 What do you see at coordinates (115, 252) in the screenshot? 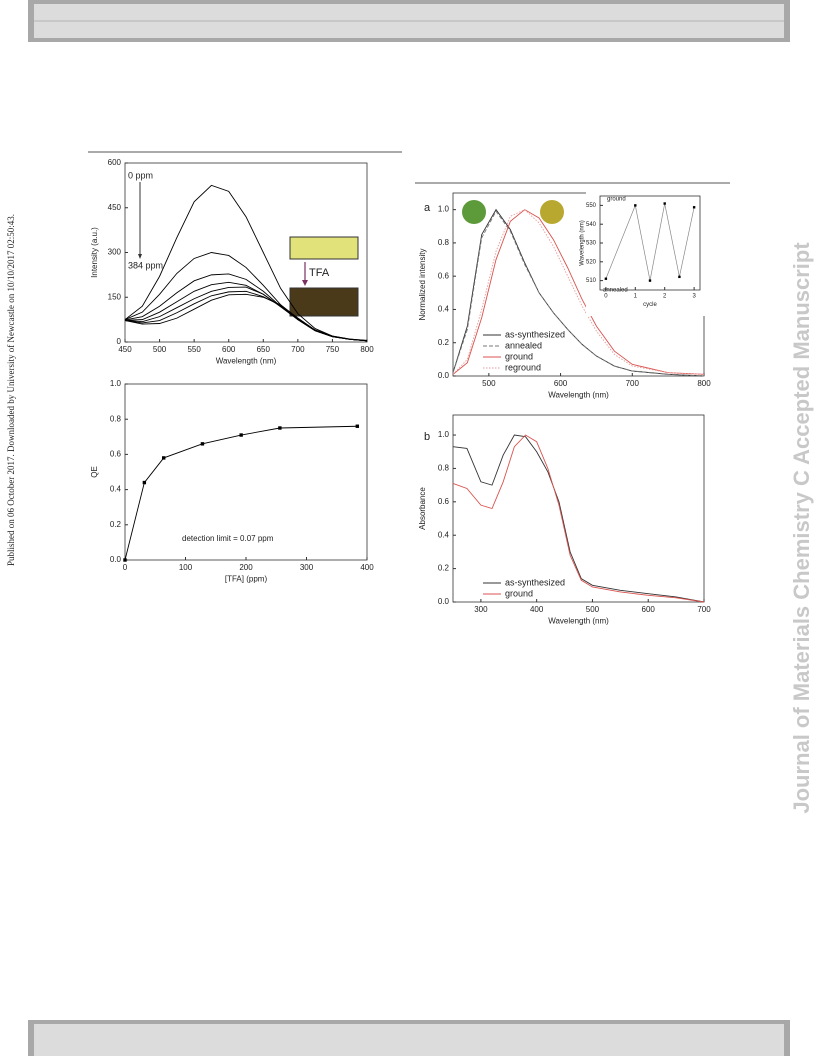
I see `y-tick-label: 300` at bounding box center [115, 252].